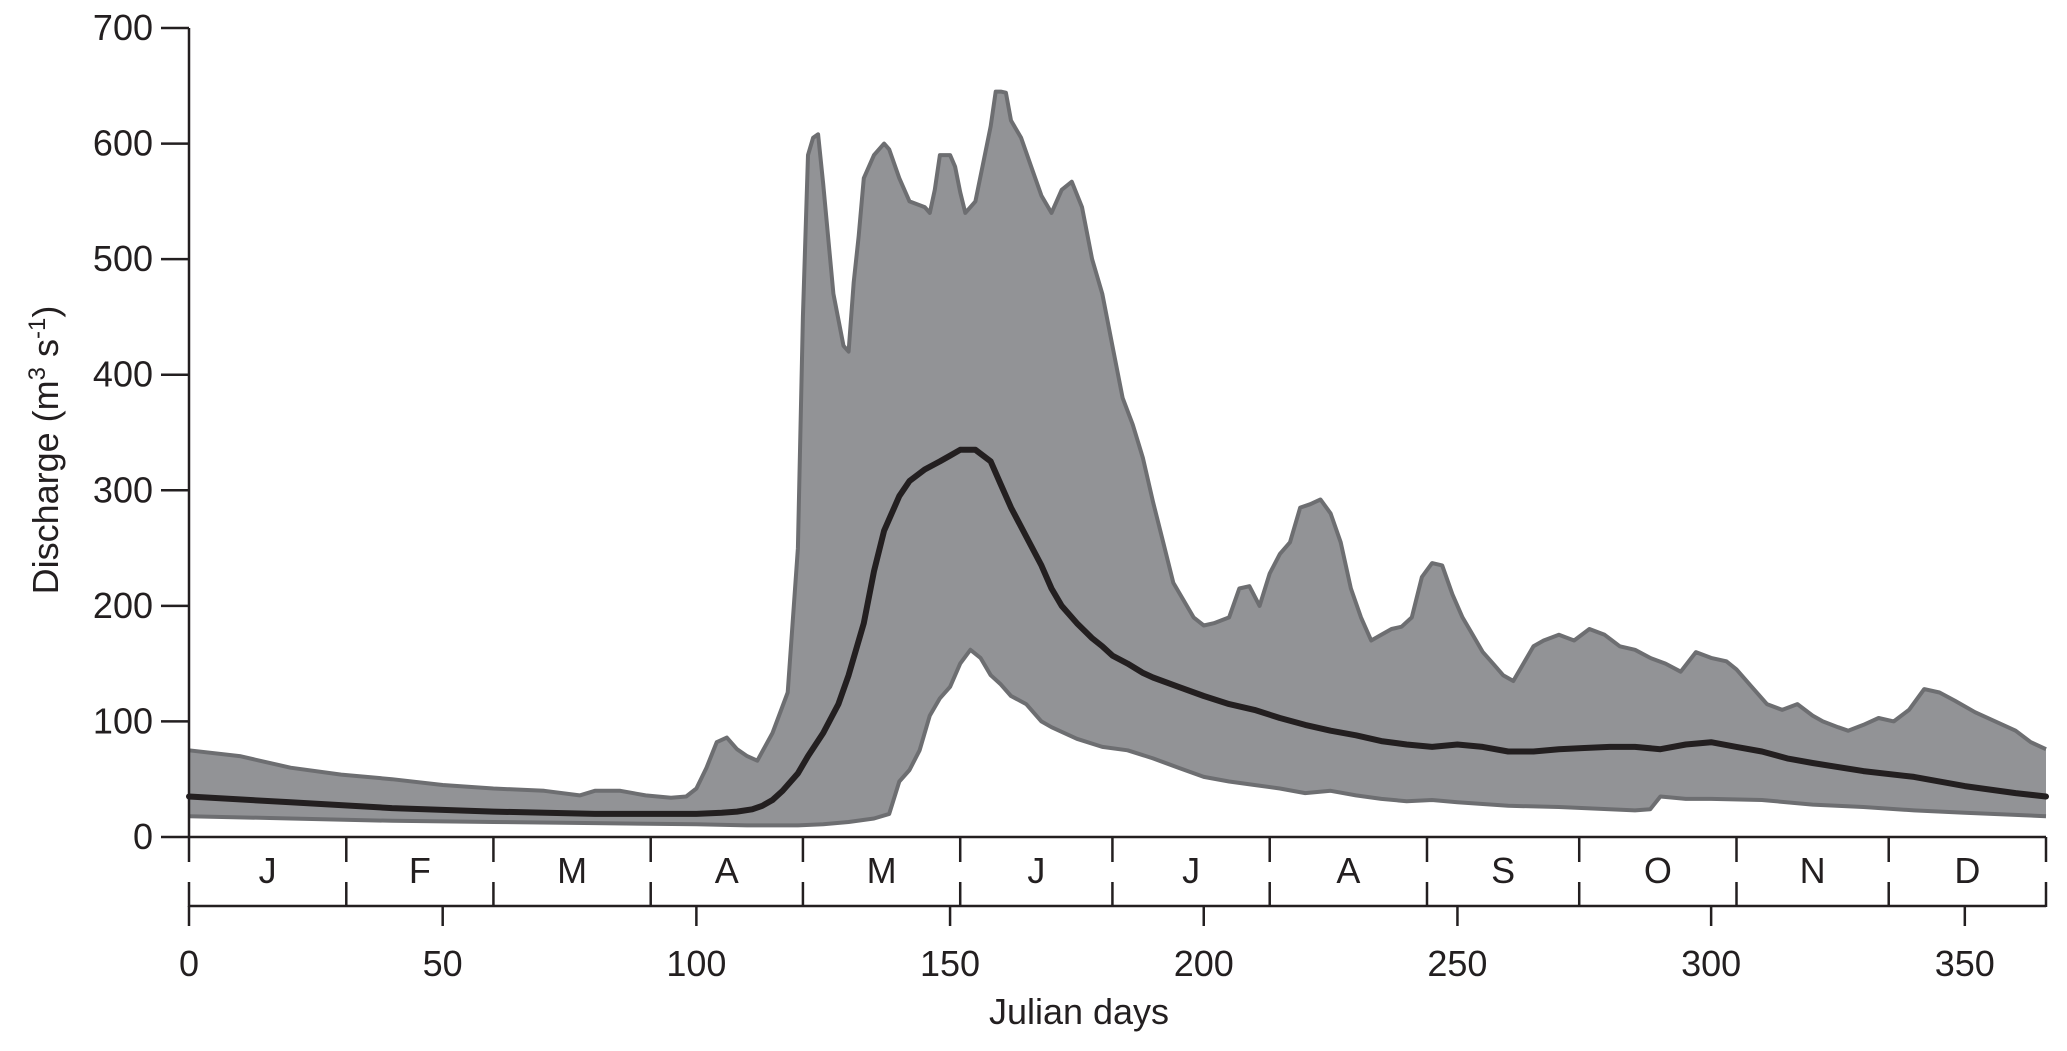 Image resolution: width=2067 pixels, height=1051 pixels. I want to click on y-tick-label: 600, so click(123, 143).